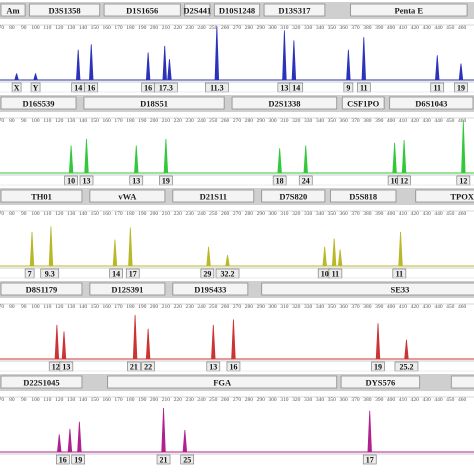  Describe the element at coordinates (210, 289) in the screenshot. I see `locus-box: D19S433` at that location.